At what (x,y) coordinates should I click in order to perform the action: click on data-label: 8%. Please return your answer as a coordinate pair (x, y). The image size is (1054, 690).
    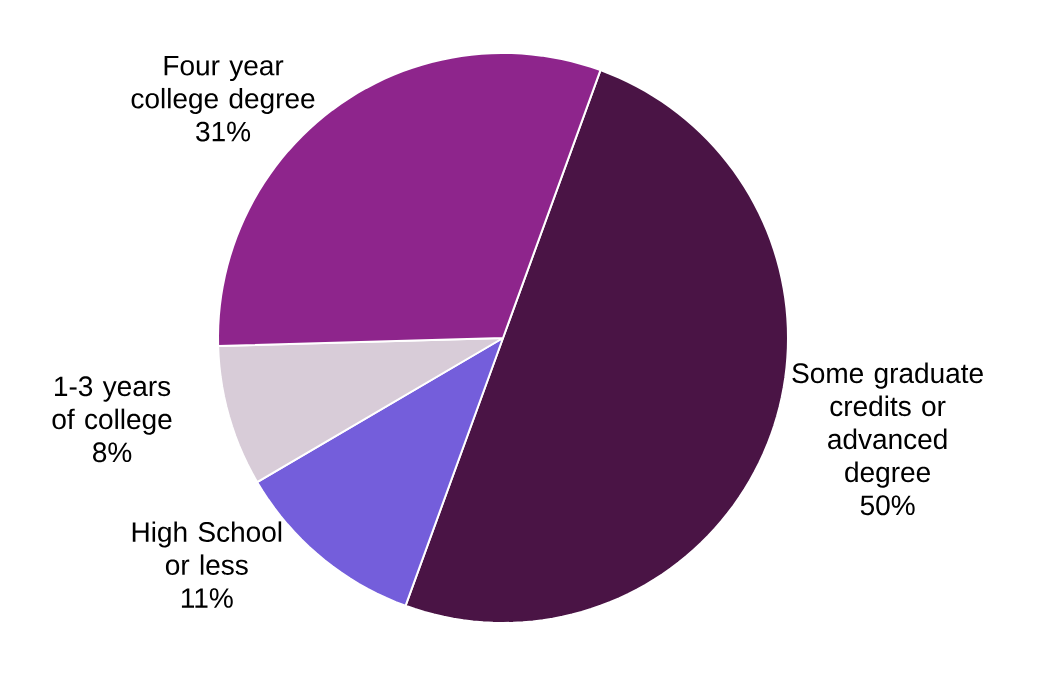
    Looking at the image, I should click on (112, 452).